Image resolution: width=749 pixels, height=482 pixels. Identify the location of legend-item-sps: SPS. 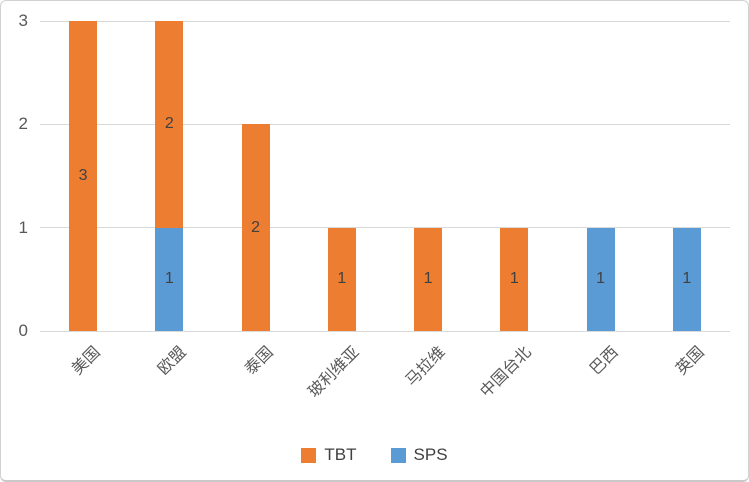
(419, 455).